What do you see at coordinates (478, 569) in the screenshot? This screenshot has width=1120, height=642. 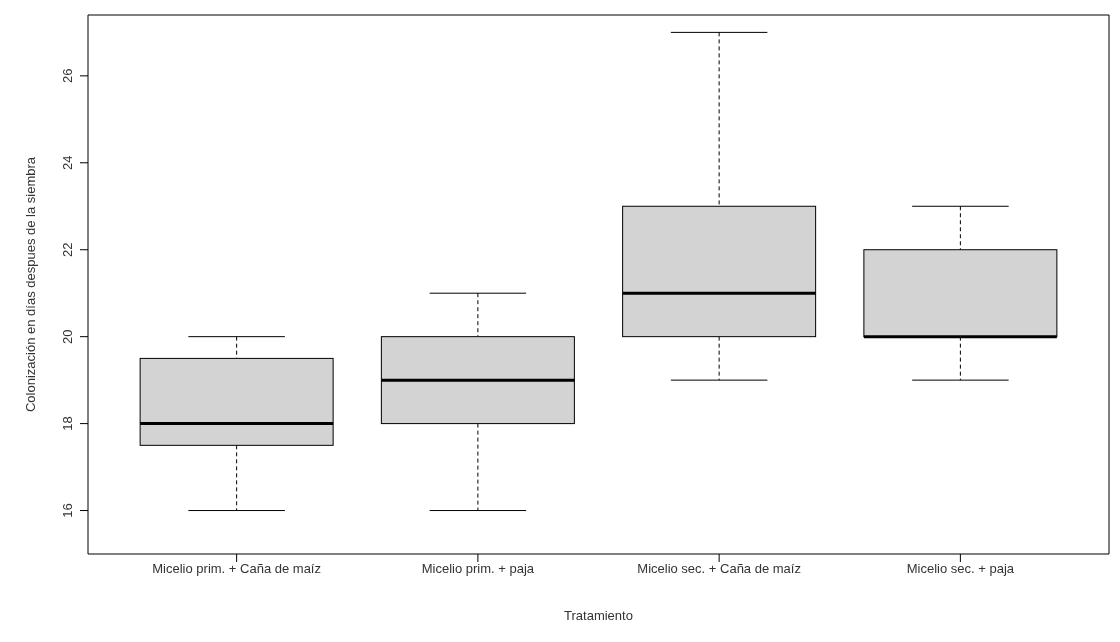 I see `x-tick-label: Micelio prim. + paja` at bounding box center [478, 569].